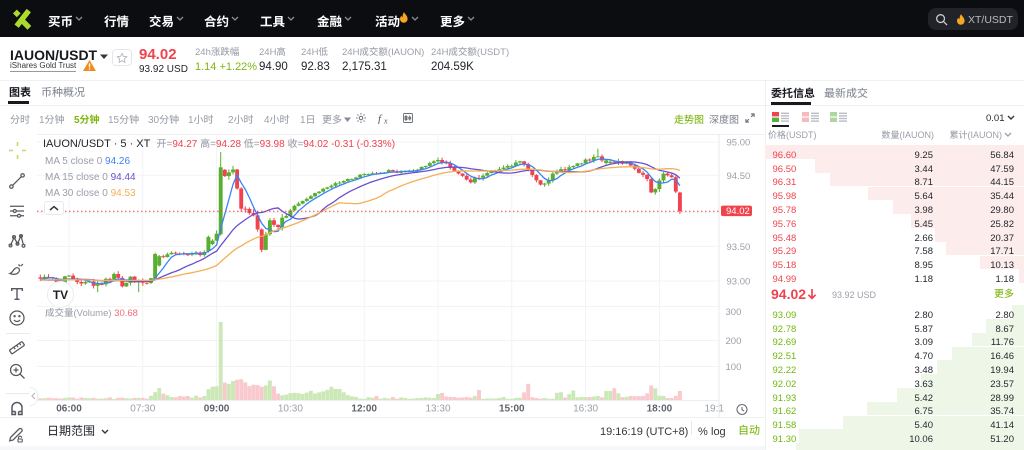 The image size is (1024, 450). What do you see at coordinates (734, 366) in the screenshot?
I see `svg-text: 100` at bounding box center [734, 366].